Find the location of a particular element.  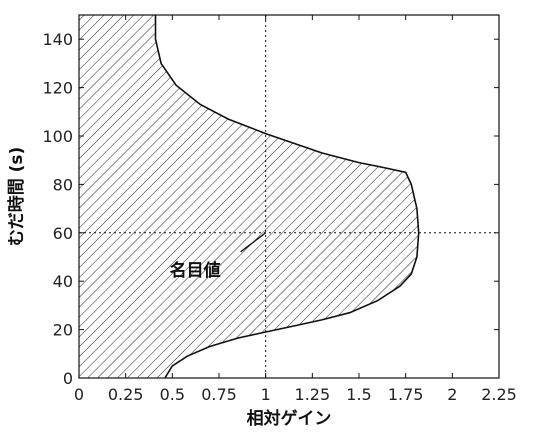

x-axis-label: 相対ゲイン is located at coordinates (289, 418).